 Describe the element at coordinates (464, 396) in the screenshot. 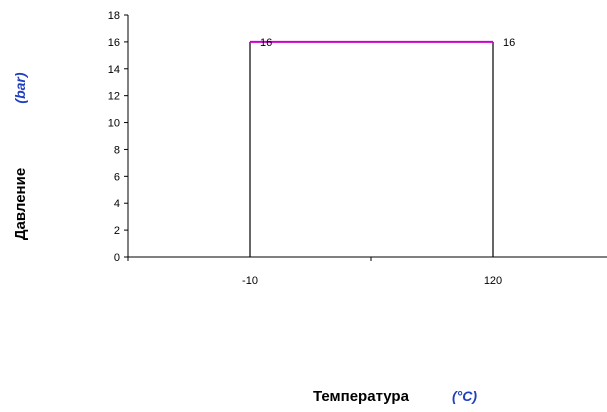

I see `x-axis-unit: (°C)` at that location.